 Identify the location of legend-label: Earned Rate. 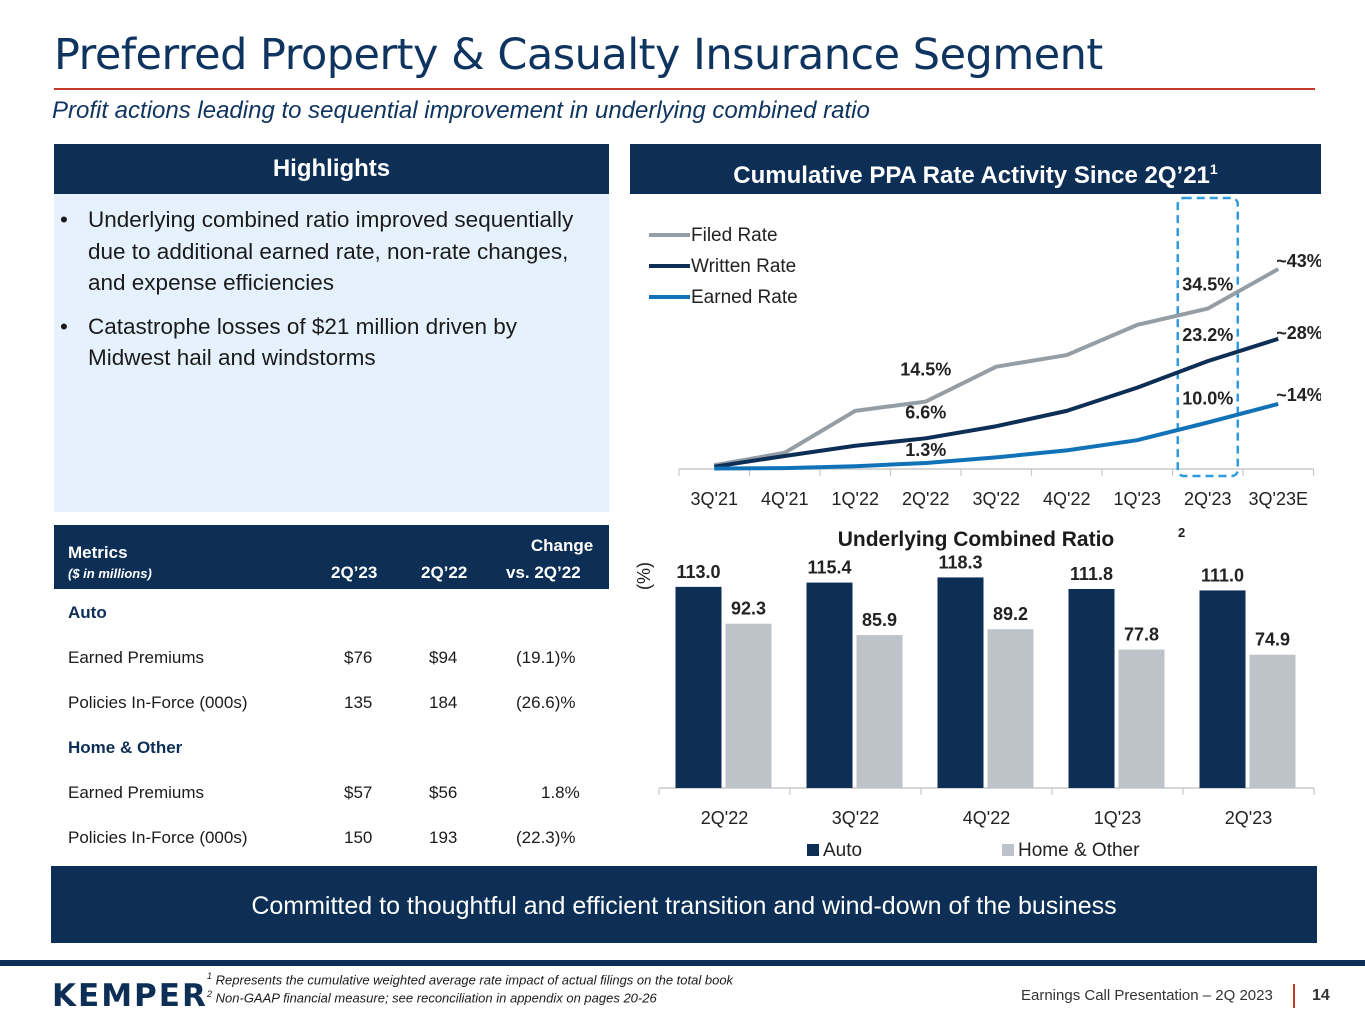
(744, 297).